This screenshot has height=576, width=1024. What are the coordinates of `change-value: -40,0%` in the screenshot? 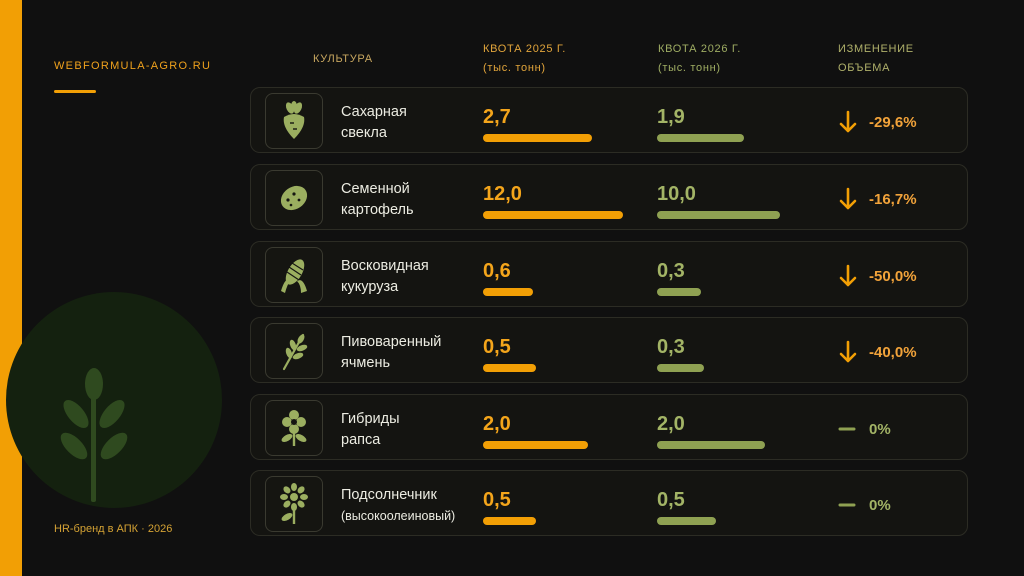 It's located at (893, 352).